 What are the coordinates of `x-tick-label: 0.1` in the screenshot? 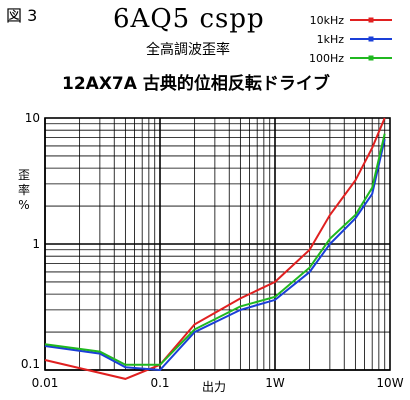 It's located at (159, 383).